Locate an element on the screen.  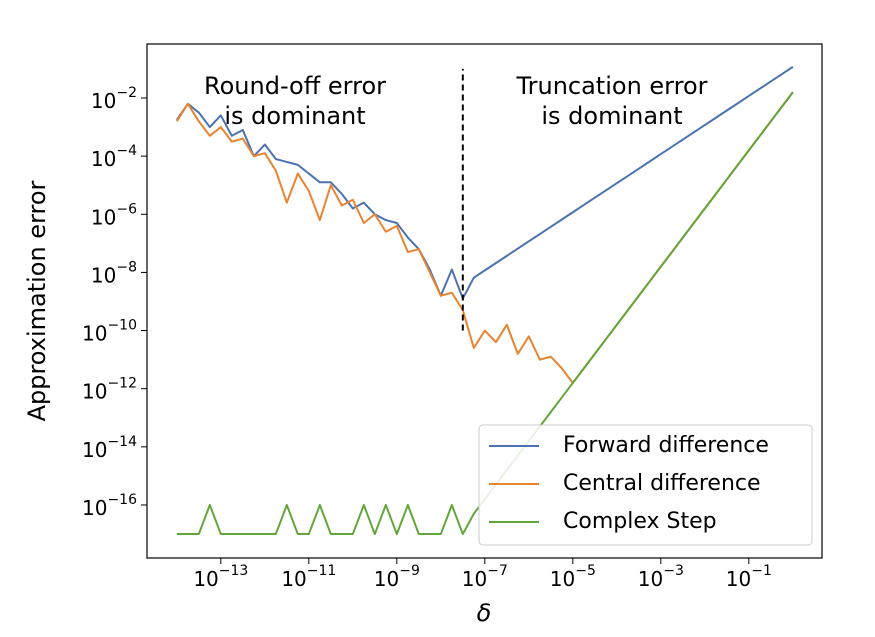
y-tick-label: 10⁻⁶ is located at coordinates (114, 215).